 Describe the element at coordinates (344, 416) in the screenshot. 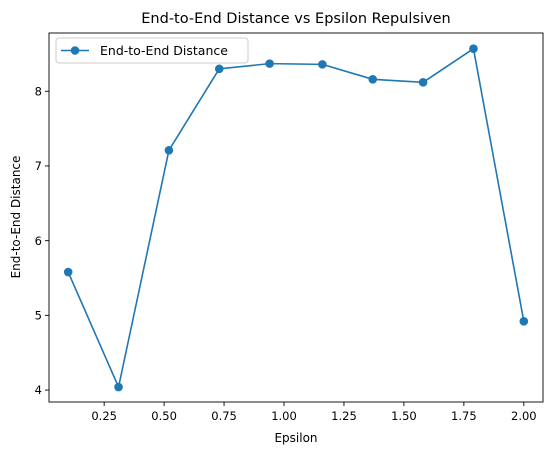

I see `x-tick-label: 1.25` at that location.